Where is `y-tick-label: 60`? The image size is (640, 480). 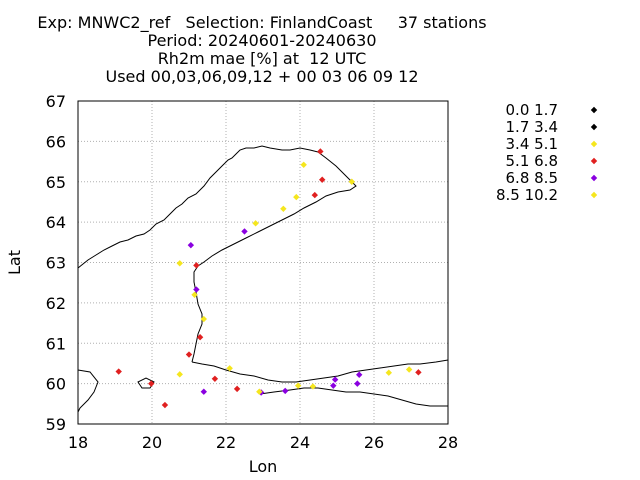
y-tick-label: 60 is located at coordinates (56, 384).